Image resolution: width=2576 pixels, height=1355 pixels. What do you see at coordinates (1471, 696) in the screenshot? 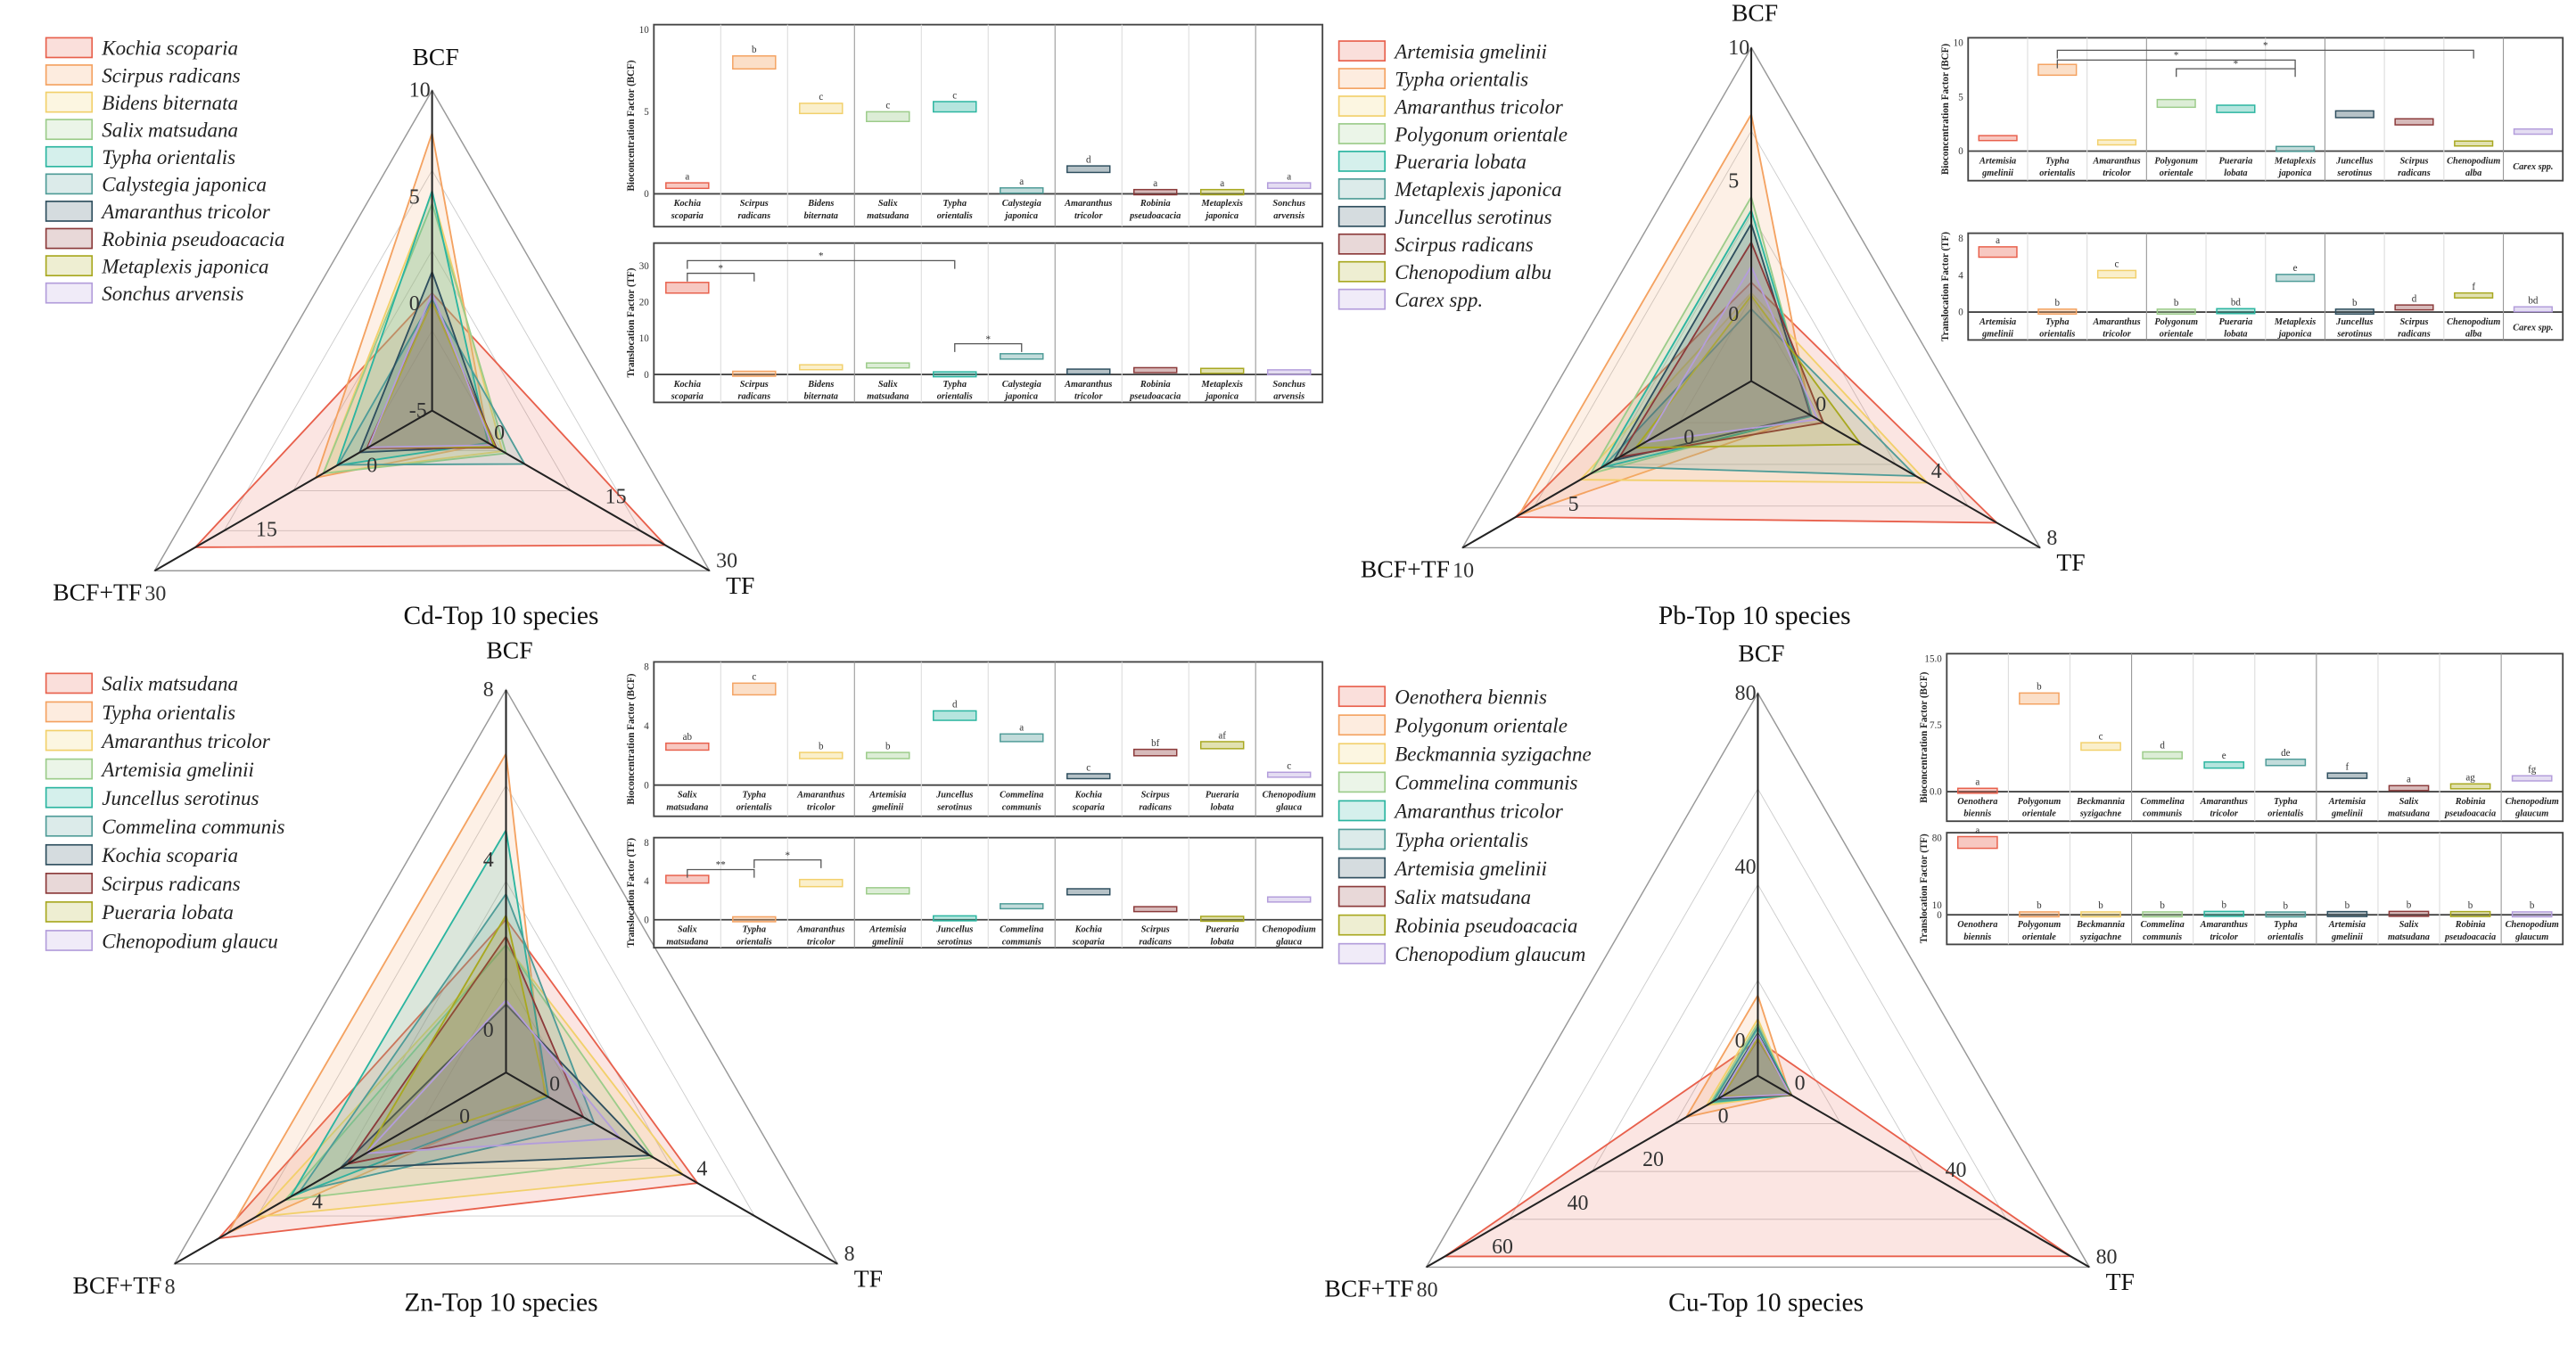
I see `legend-label: Oenothera biennis` at bounding box center [1471, 696].